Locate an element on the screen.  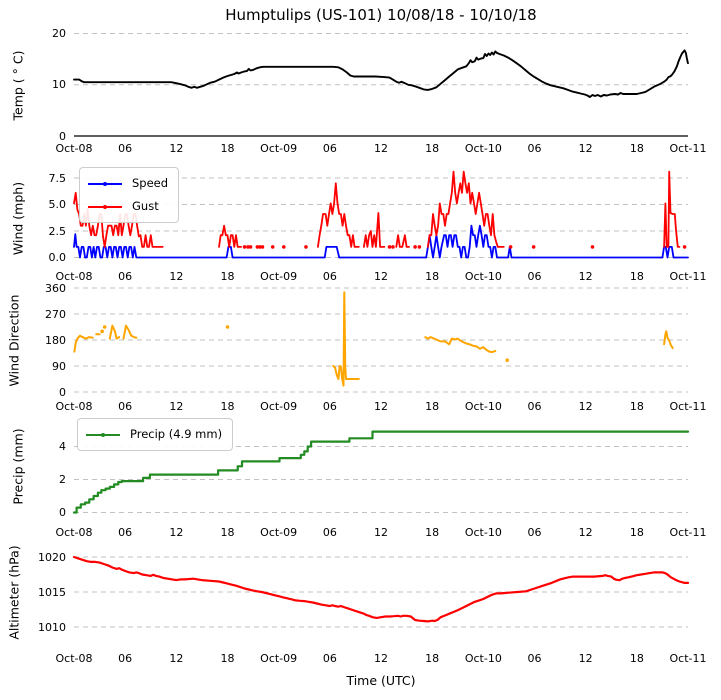
y-tick-label: 2.5 is located at coordinates (57, 231).